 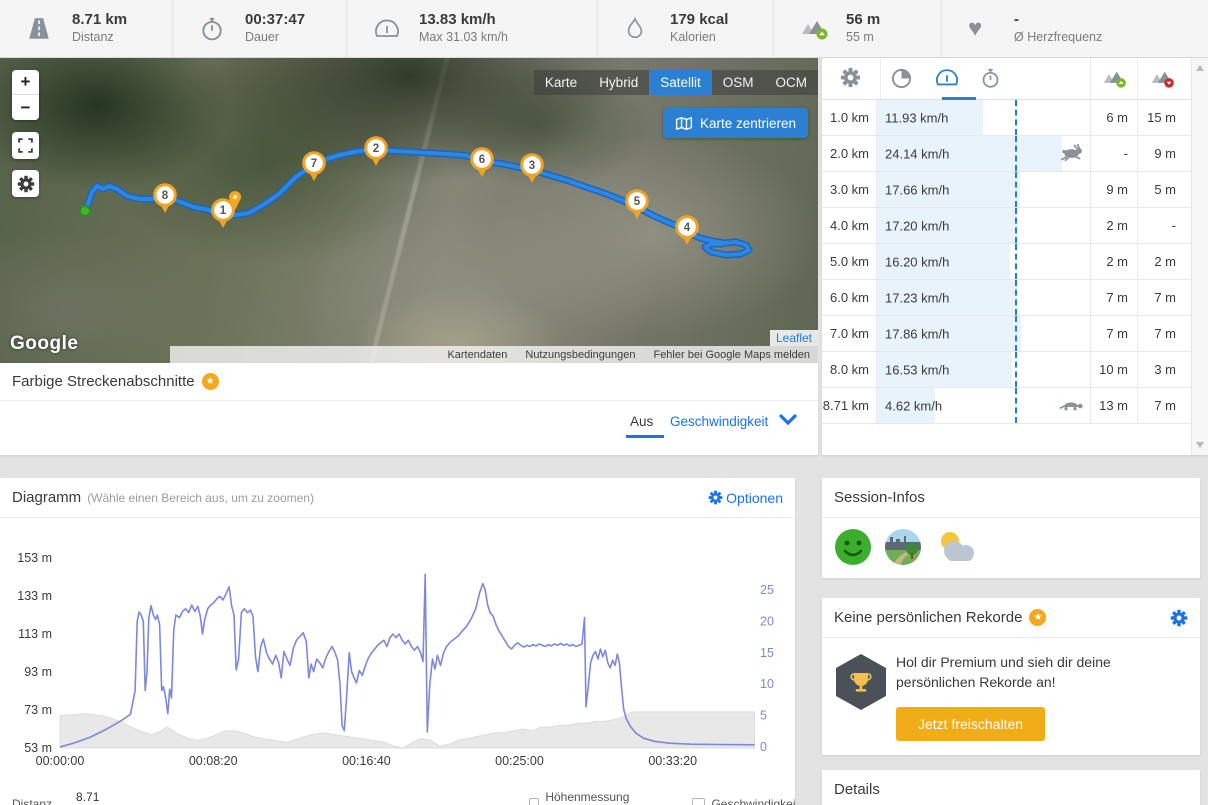 What do you see at coordinates (38, 710) in the screenshot?
I see `svg-text: 73 m` at bounding box center [38, 710].